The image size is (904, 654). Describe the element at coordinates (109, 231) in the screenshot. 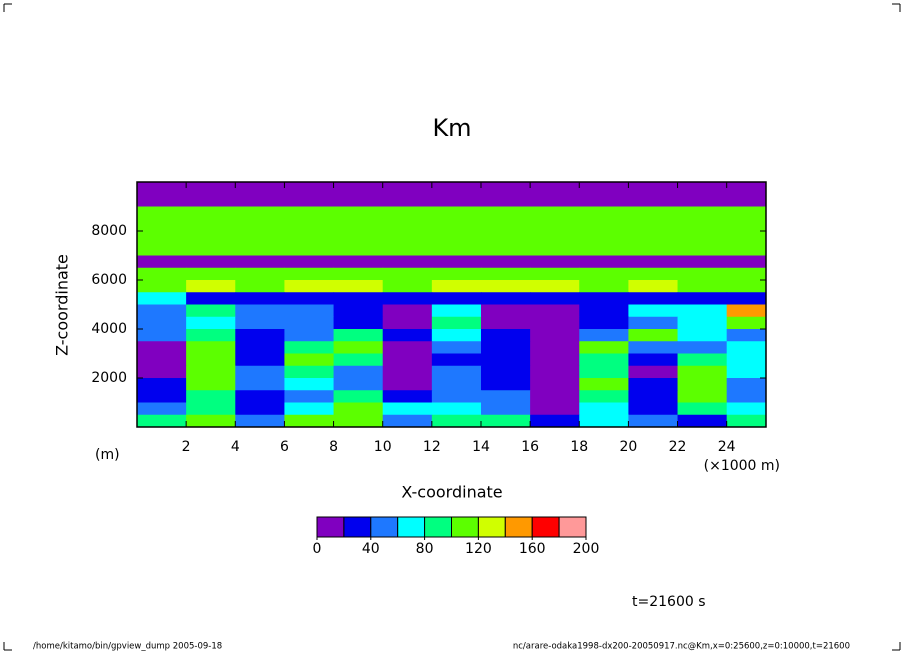

I see `y-tick-label: 8000` at that location.